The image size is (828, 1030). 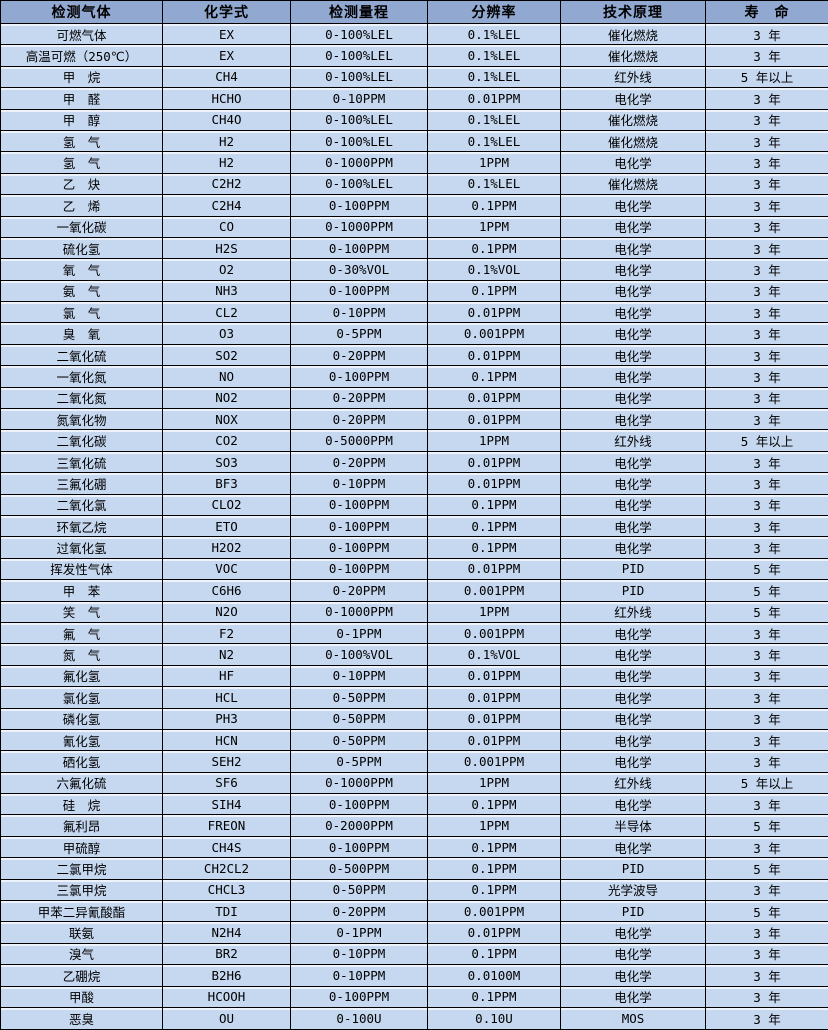 What do you see at coordinates (81, 825) in the screenshot?
I see `table-cell: 氟利昂` at bounding box center [81, 825].